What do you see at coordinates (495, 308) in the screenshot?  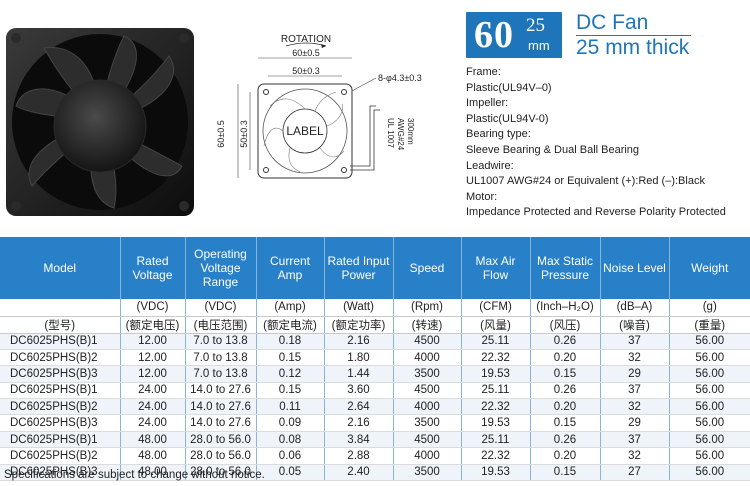 I see `unit-cell: (CFM)` at bounding box center [495, 308].